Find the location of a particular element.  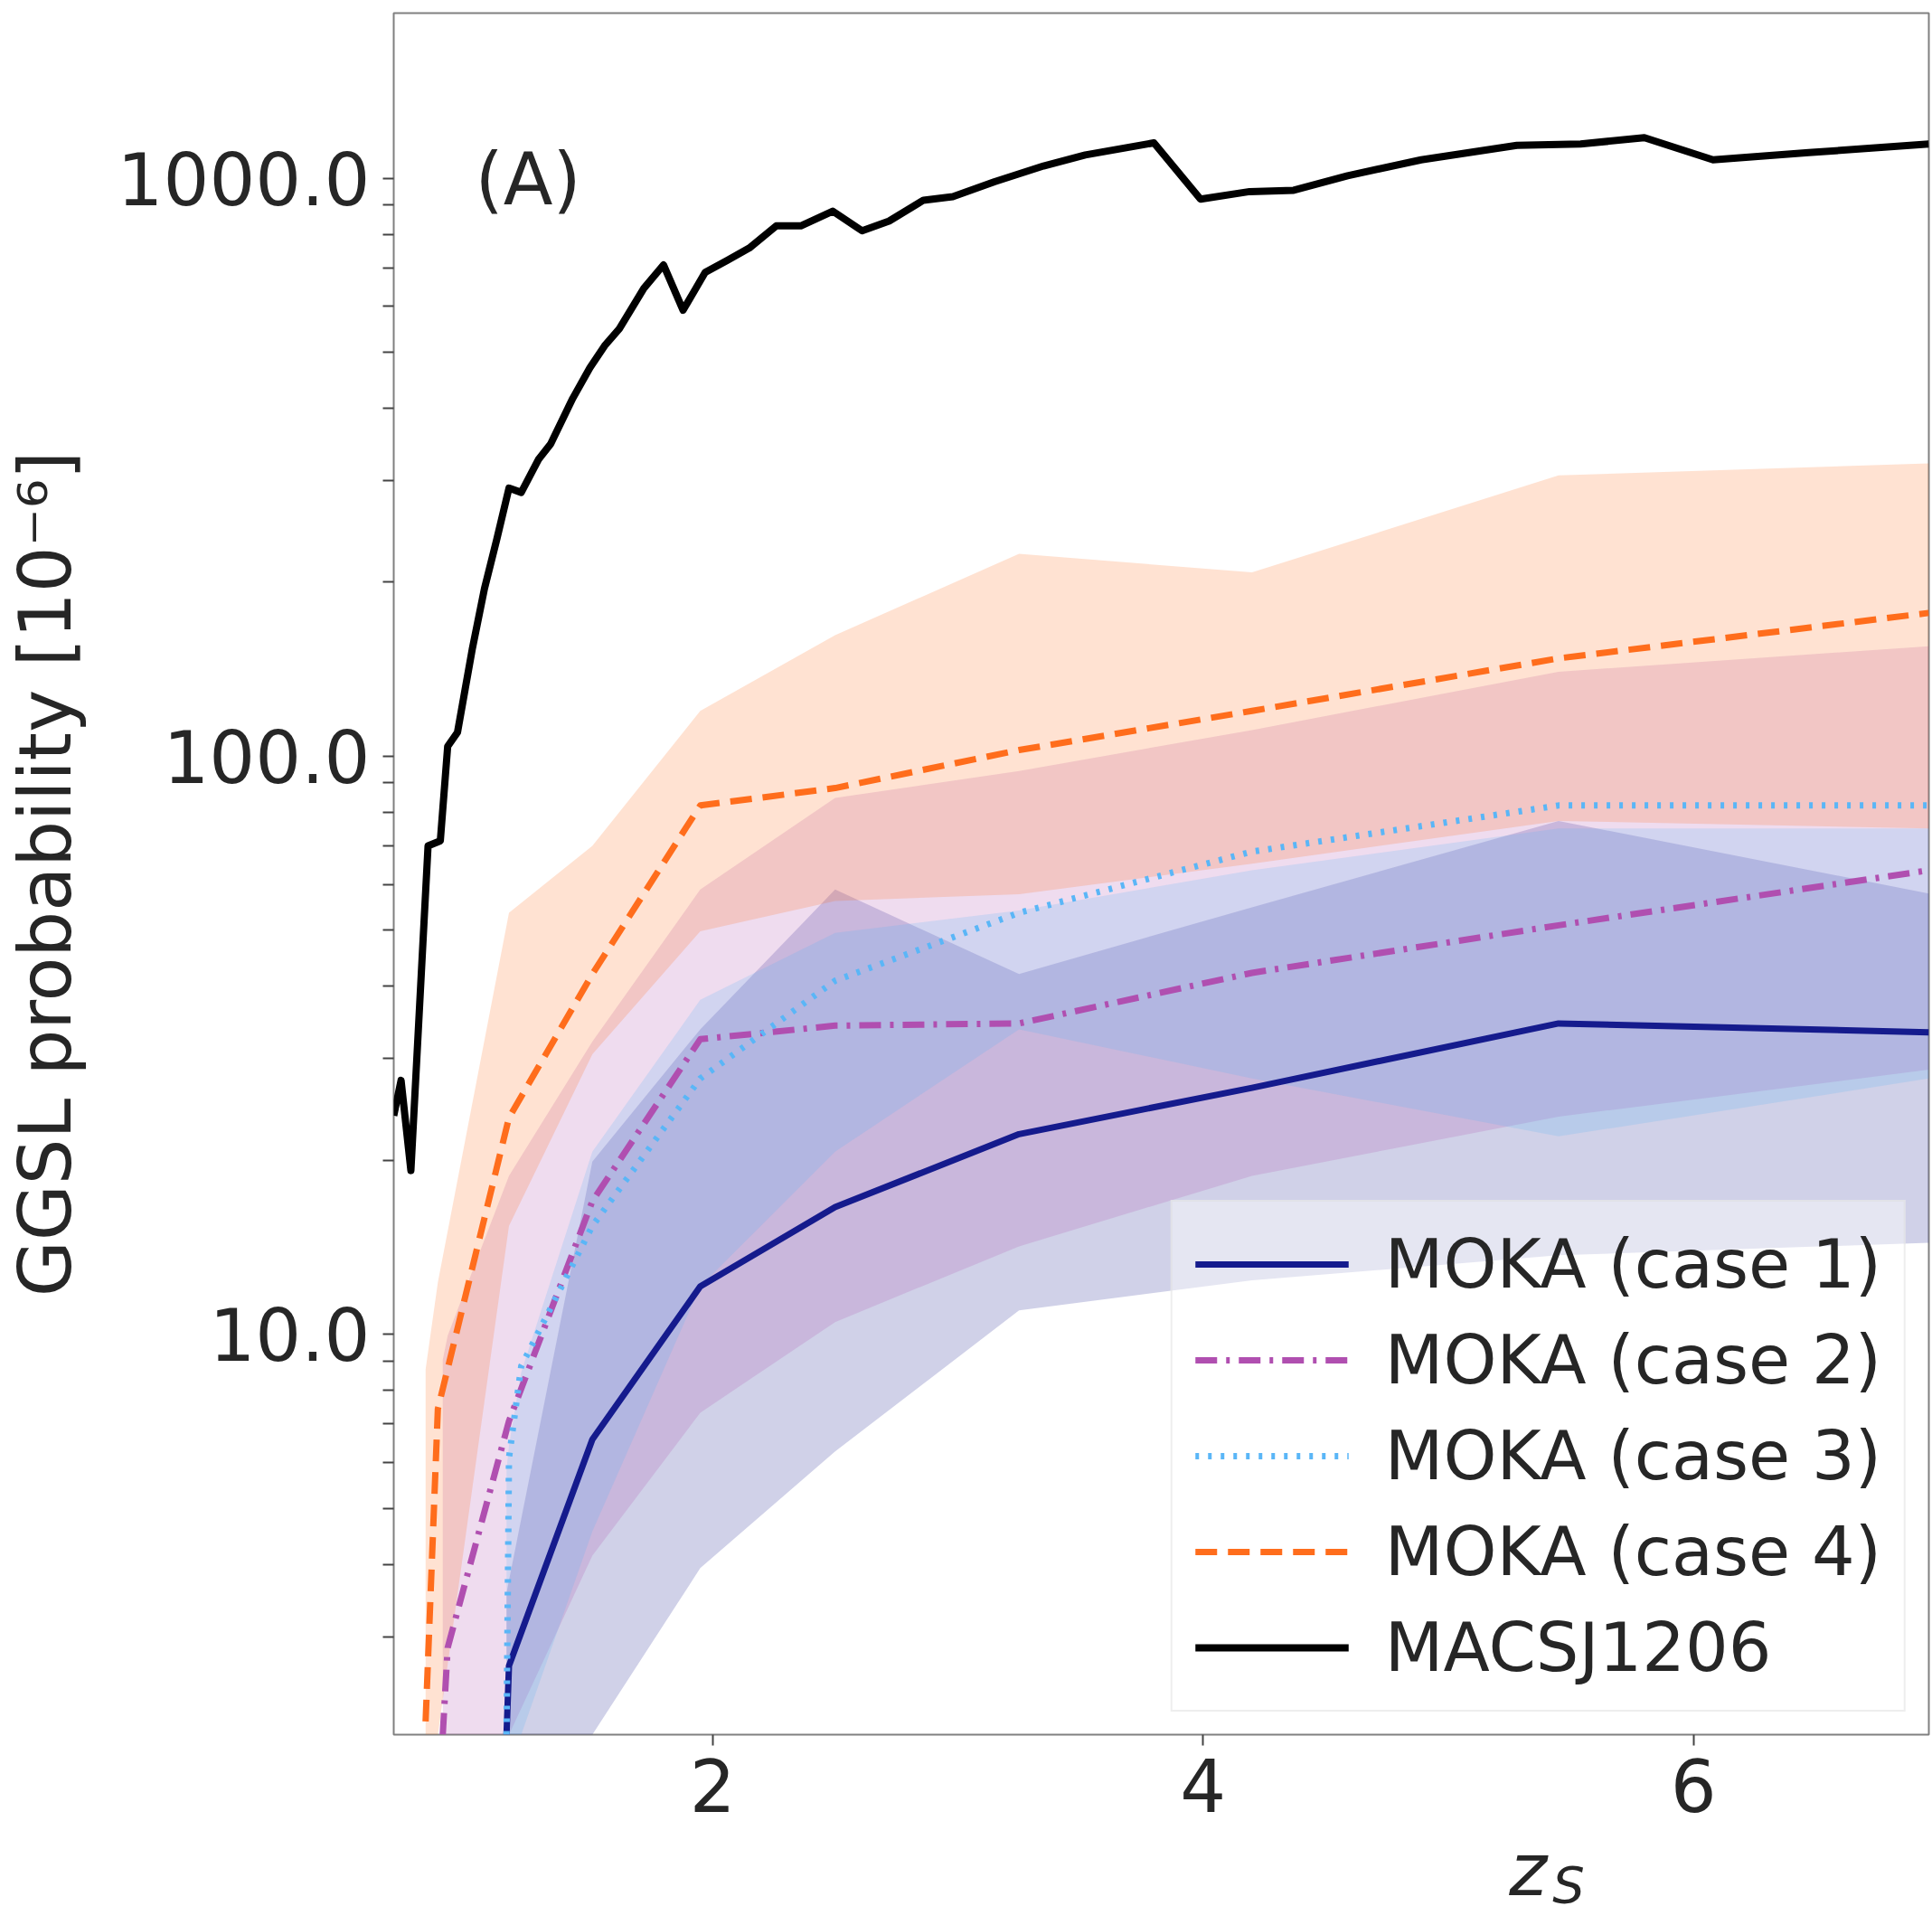

x-tick-label: 4 is located at coordinates (1203, 1787).